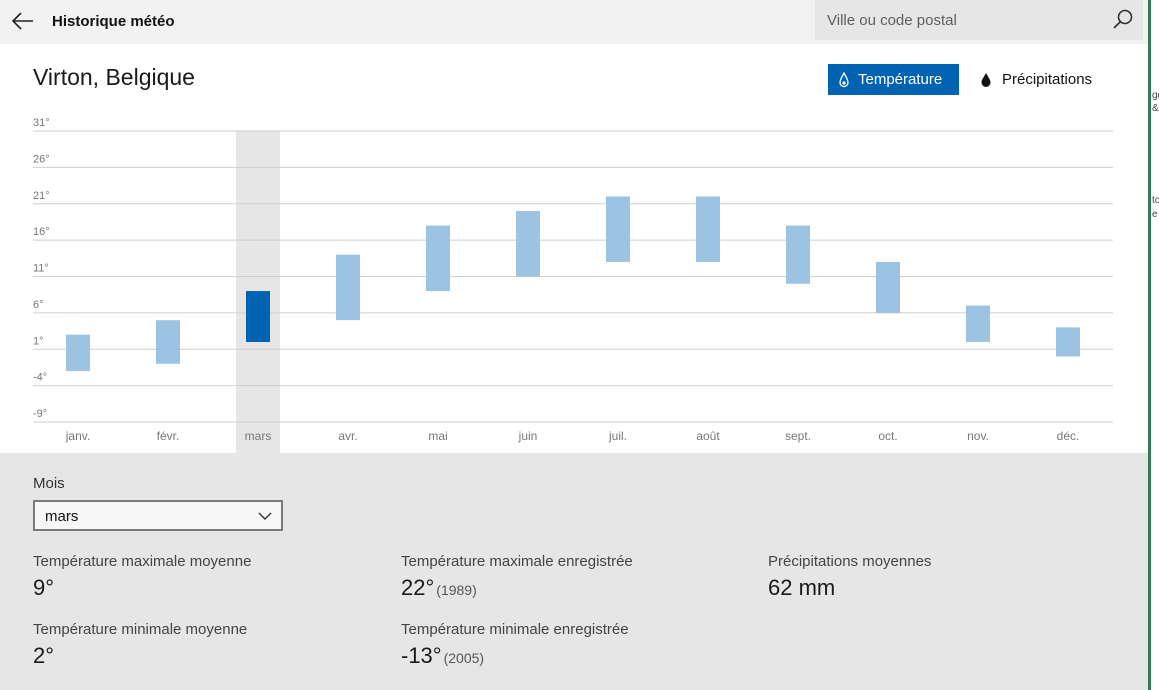 This screenshot has height=690, width=1159. Describe the element at coordinates (437, 436) in the screenshot. I see `month-tick-label: mai` at that location.